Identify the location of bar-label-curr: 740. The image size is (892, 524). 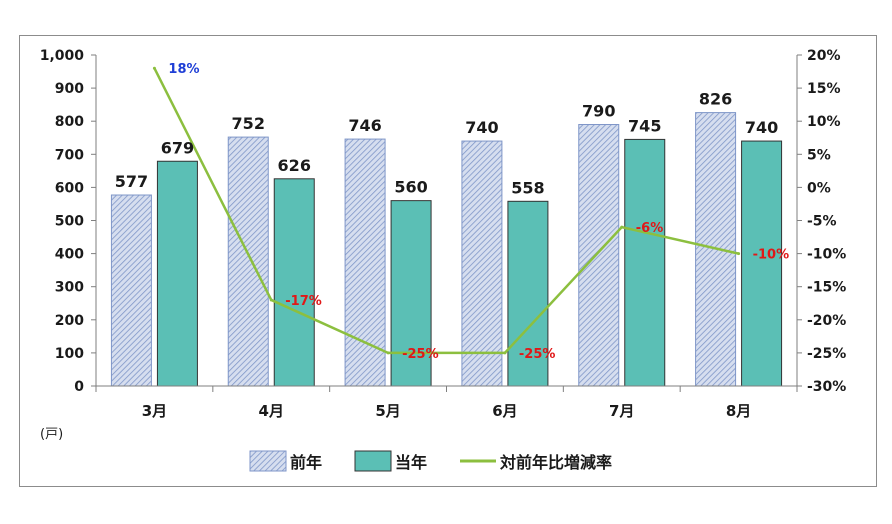
(761, 127).